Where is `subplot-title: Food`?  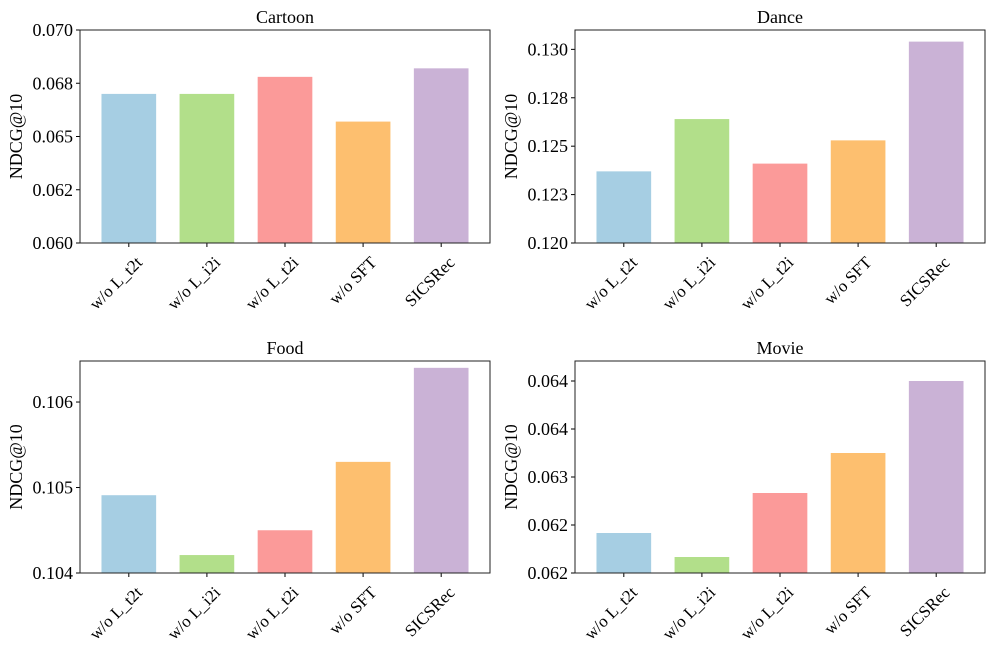 subplot-title: Food is located at coordinates (284, 348).